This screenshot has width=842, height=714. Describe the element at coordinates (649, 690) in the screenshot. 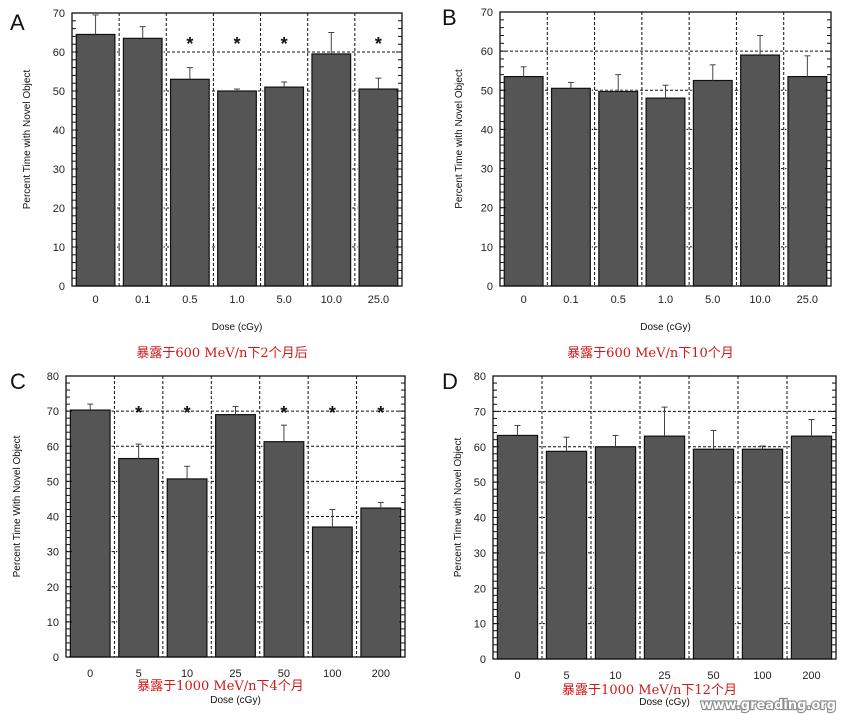

I see `panel-caption: 暴露于1000 MeV/n下12个月` at that location.